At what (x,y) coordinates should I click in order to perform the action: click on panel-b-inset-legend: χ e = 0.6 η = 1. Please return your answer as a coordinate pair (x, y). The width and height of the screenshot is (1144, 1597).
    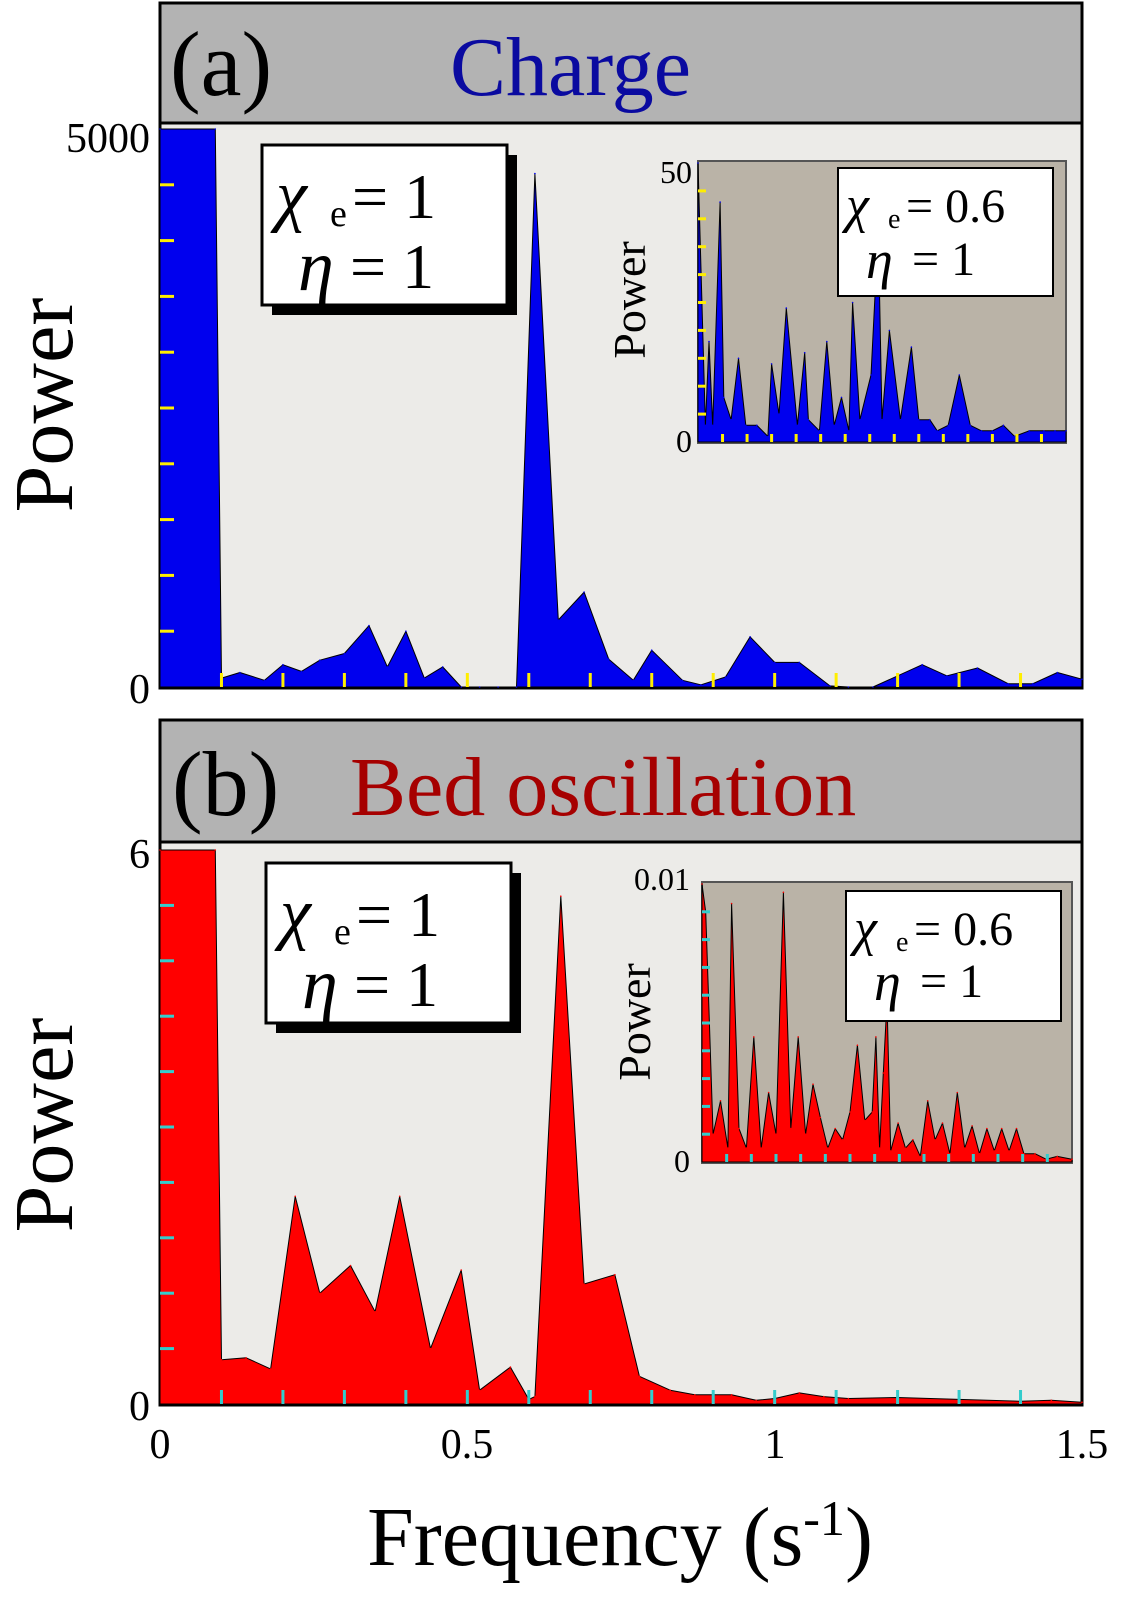
    Looking at the image, I should click on (953, 956).